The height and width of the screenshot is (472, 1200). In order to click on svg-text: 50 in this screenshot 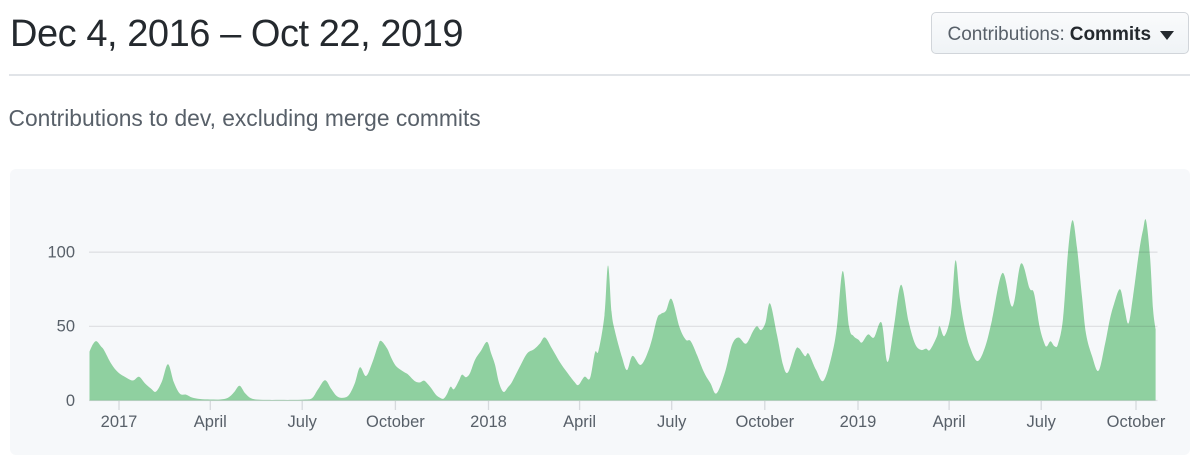, I will do `click(66, 327)`.